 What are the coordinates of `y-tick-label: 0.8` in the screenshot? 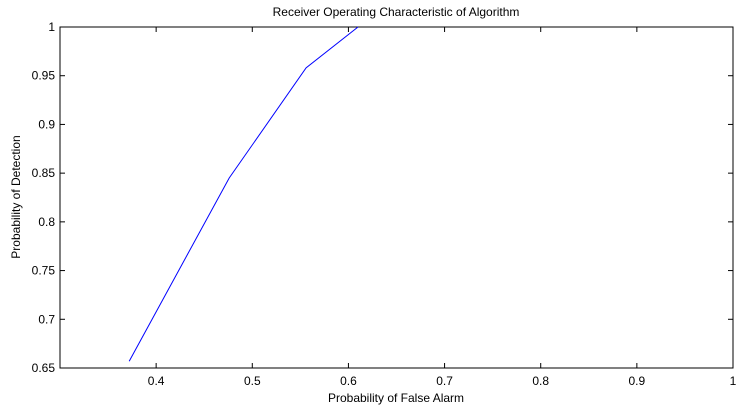 It's located at (46, 222).